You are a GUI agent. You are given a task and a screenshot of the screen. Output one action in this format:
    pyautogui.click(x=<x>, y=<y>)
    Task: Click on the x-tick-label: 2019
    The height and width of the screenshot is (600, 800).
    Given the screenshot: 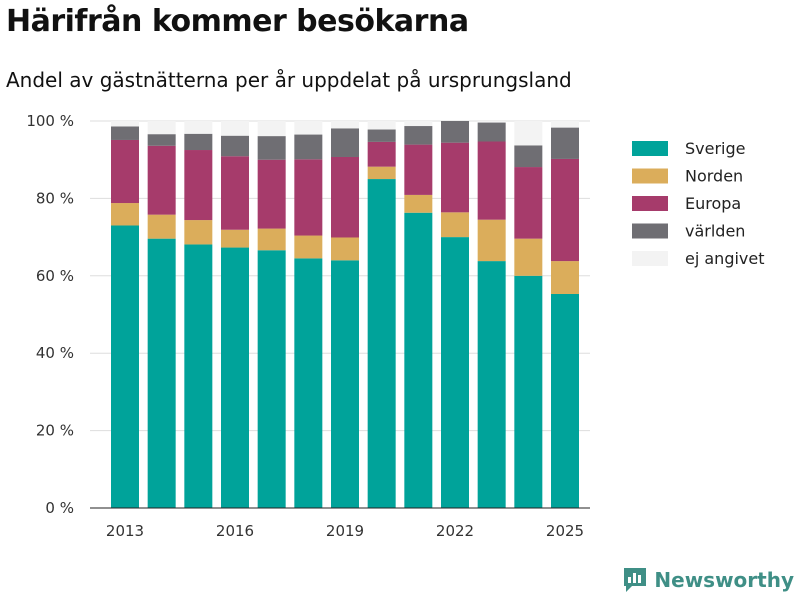 What is the action you would take?
    pyautogui.click(x=345, y=531)
    